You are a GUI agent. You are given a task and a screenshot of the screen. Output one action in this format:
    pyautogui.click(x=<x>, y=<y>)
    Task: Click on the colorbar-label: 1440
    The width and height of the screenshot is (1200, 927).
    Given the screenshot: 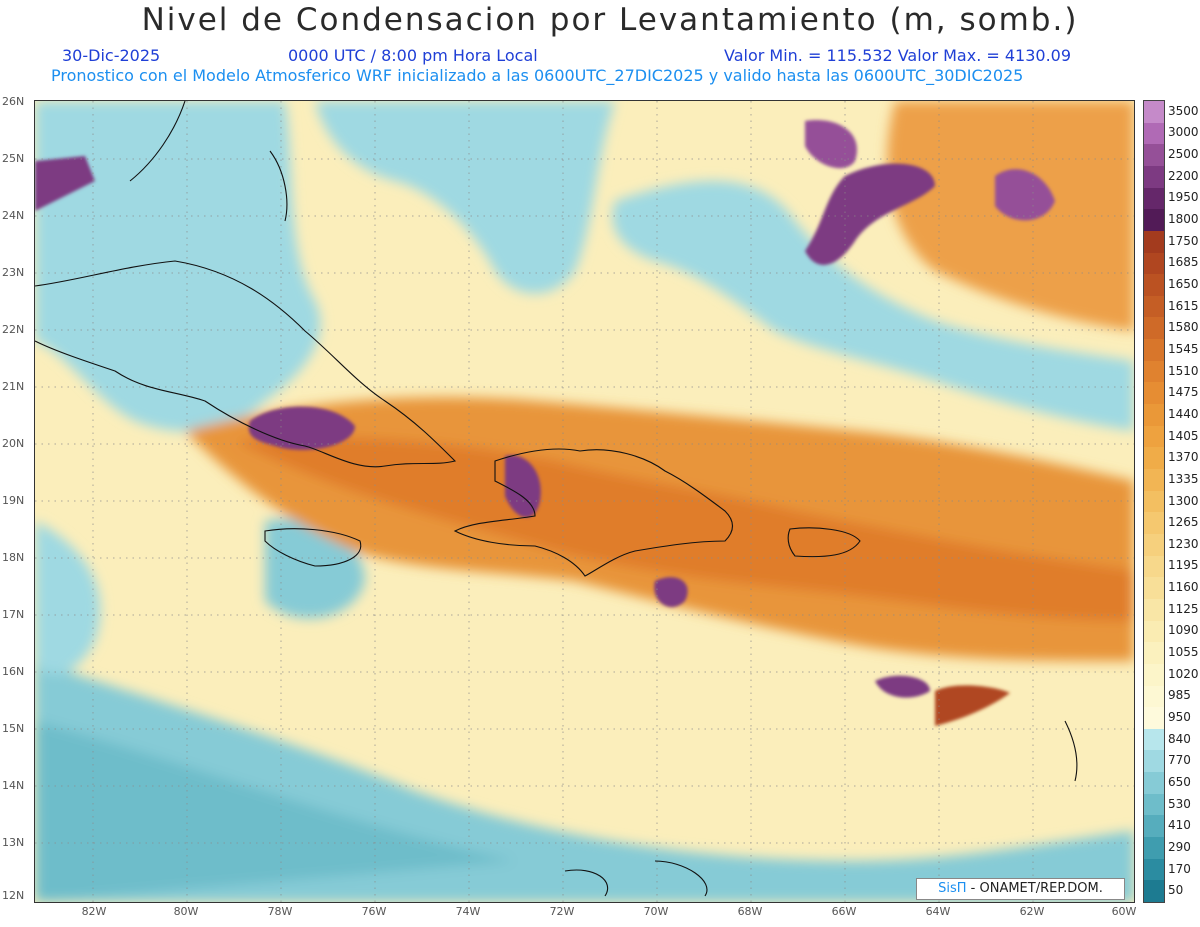 What is the action you would take?
    pyautogui.click(x=1183, y=413)
    